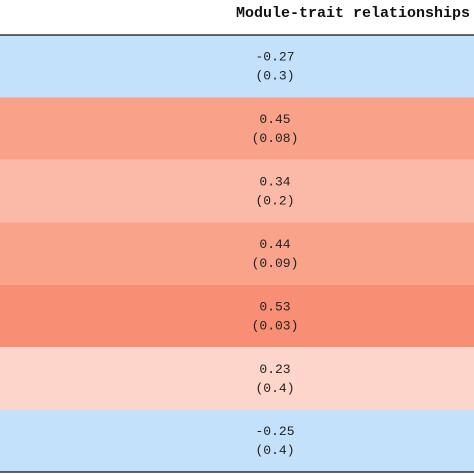 This screenshot has height=474, width=474. Describe the element at coordinates (274, 431) in the screenshot. I see `cell-value: -0.25` at that location.